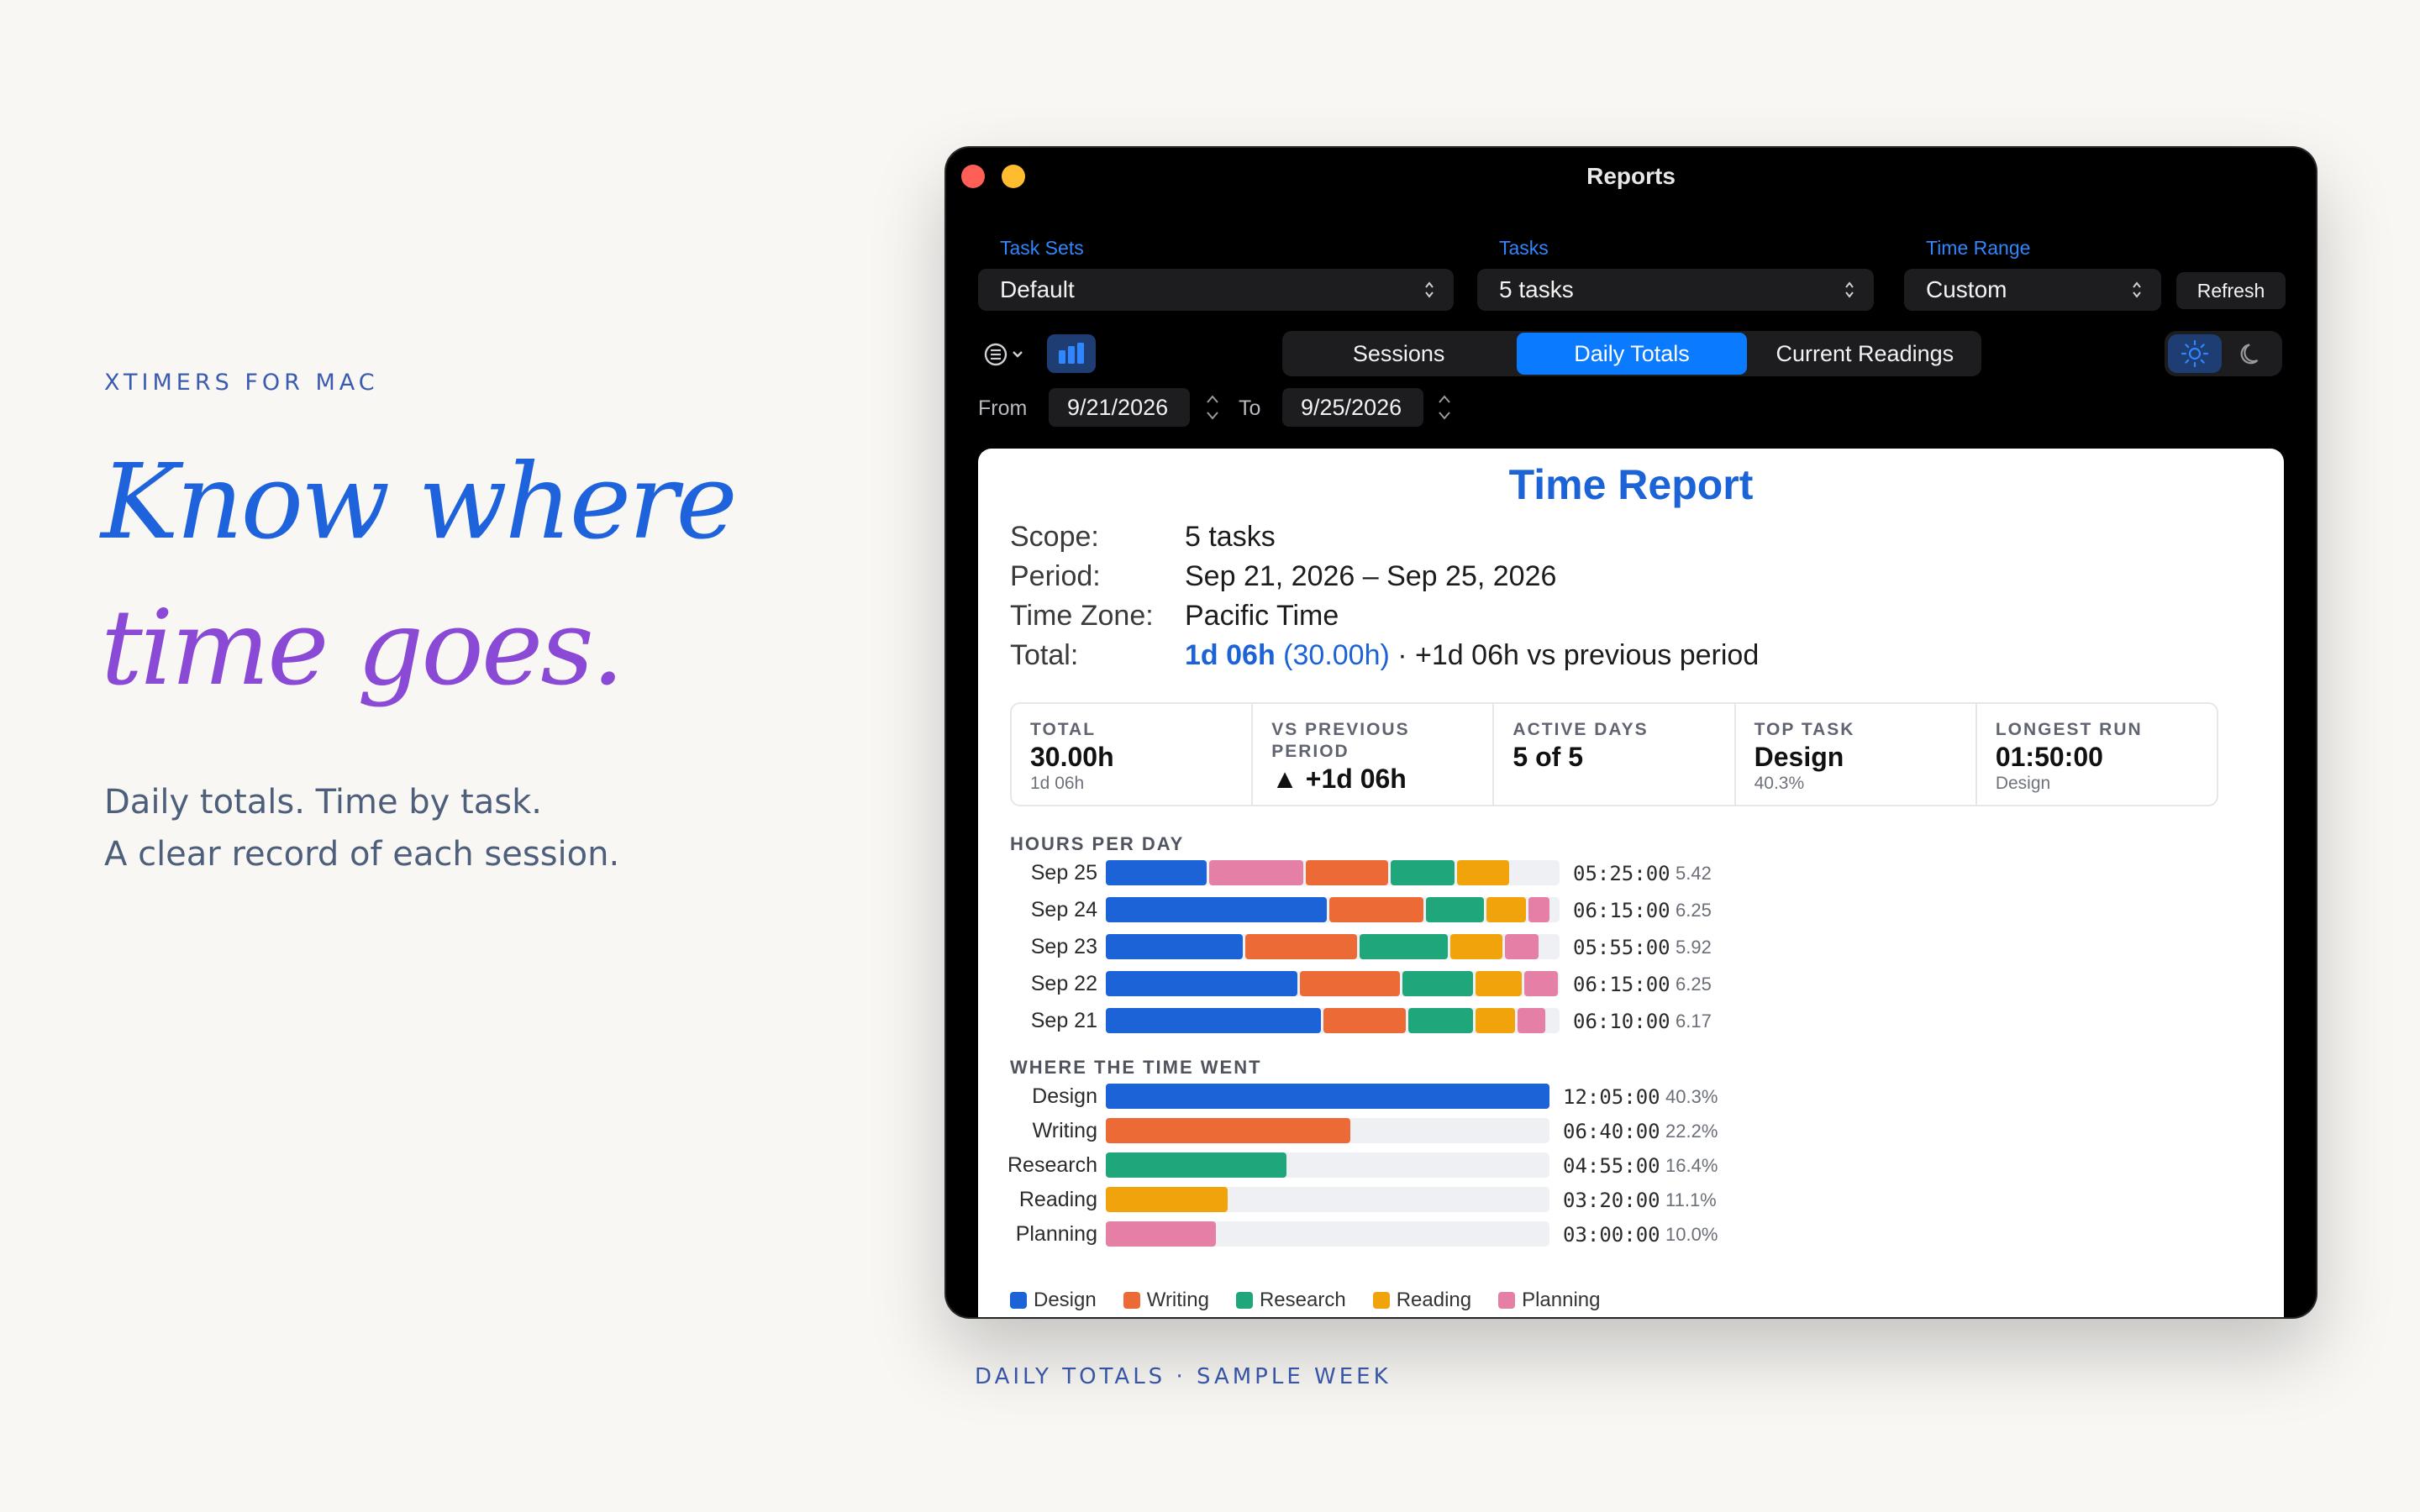 This screenshot has width=2420, height=1512. Describe the element at coordinates (1230, 537) in the screenshot. I see `scope-value: 5 tasks` at that location.